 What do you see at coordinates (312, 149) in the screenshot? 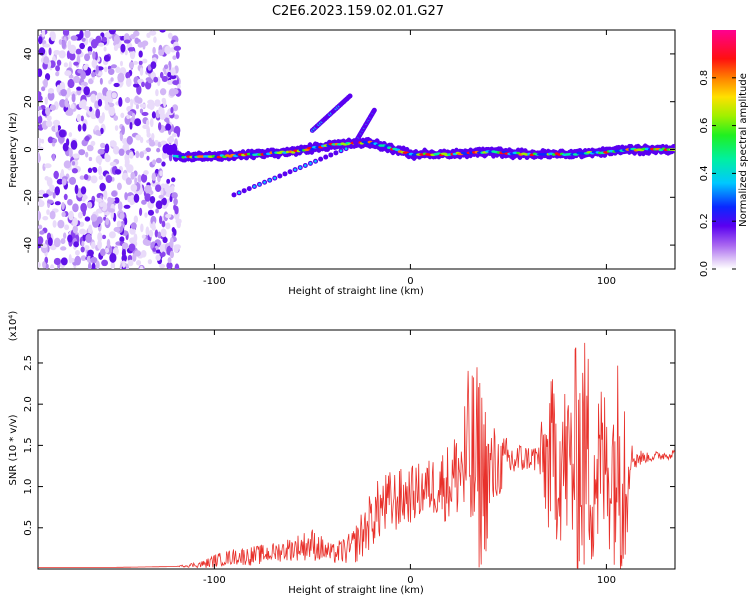
I see `heat-ridge-core` at bounding box center [312, 149].